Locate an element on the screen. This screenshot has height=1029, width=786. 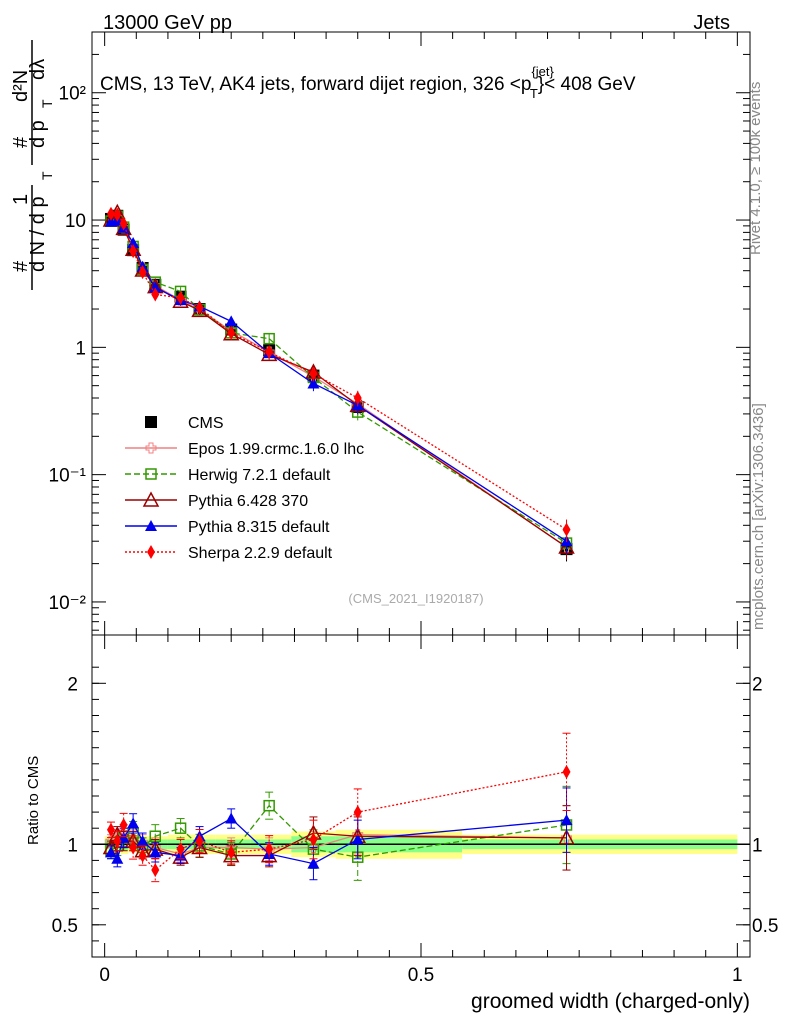
legend-marker-sherpa is located at coordinates (151, 552).